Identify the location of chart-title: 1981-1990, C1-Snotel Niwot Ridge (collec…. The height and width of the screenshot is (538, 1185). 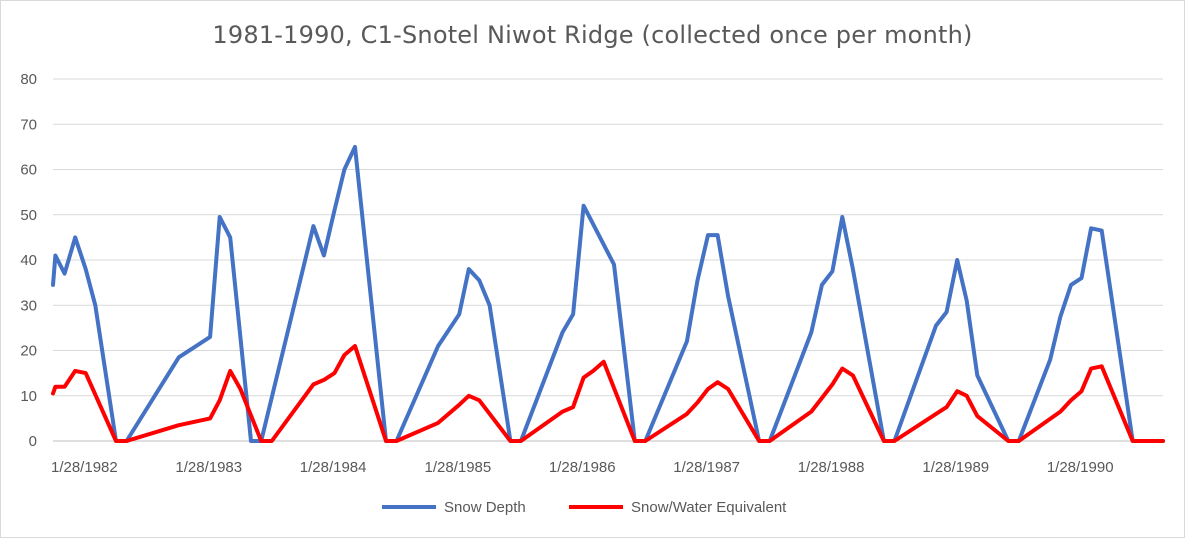
(592, 35).